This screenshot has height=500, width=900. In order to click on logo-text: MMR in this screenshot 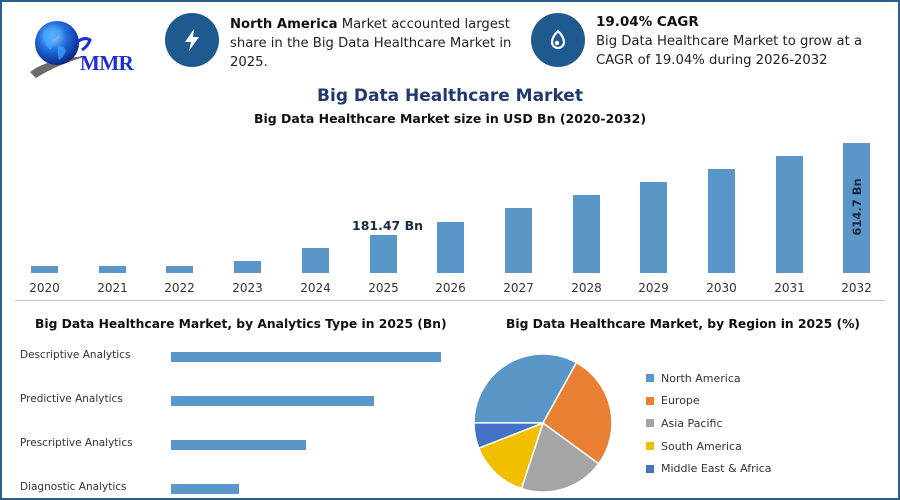, I will do `click(107, 63)`.